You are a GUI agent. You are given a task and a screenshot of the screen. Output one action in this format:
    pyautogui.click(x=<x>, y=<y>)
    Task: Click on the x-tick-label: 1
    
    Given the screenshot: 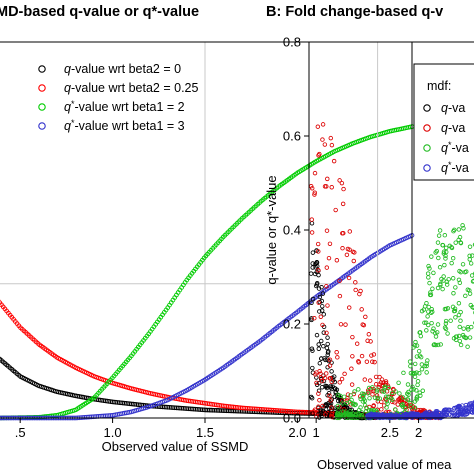 What is the action you would take?
    pyautogui.click(x=316, y=432)
    